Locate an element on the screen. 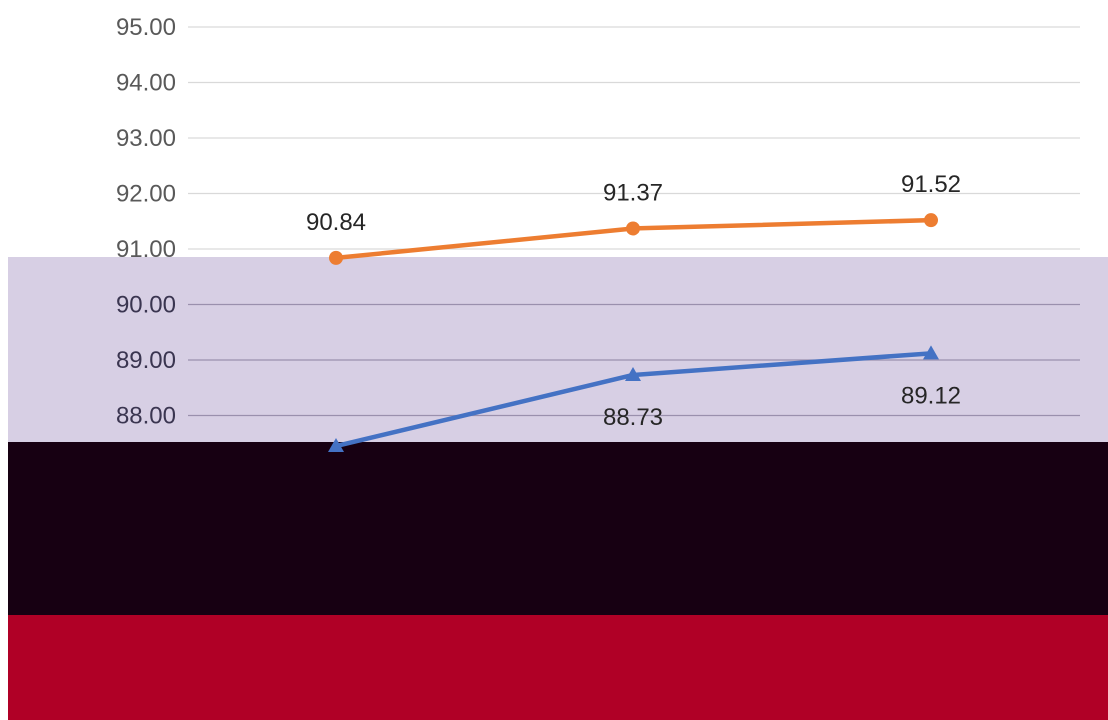 This screenshot has width=1108, height=720. data-label: 90.84 is located at coordinates (336, 222).